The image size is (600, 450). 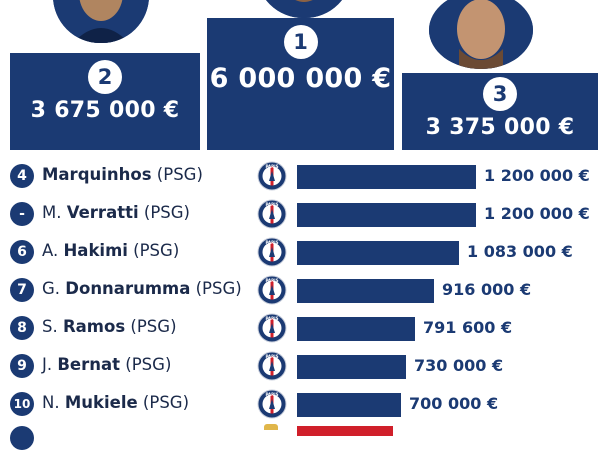 I want to click on podium-3-amount: 3 375 000 €, so click(x=500, y=127).